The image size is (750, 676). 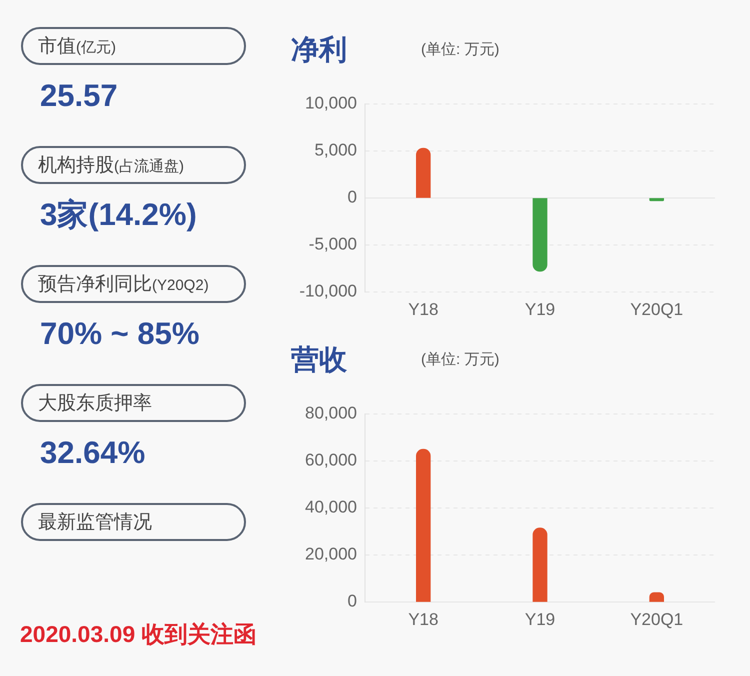 I want to click on chart-title: 营收, so click(x=319, y=360).